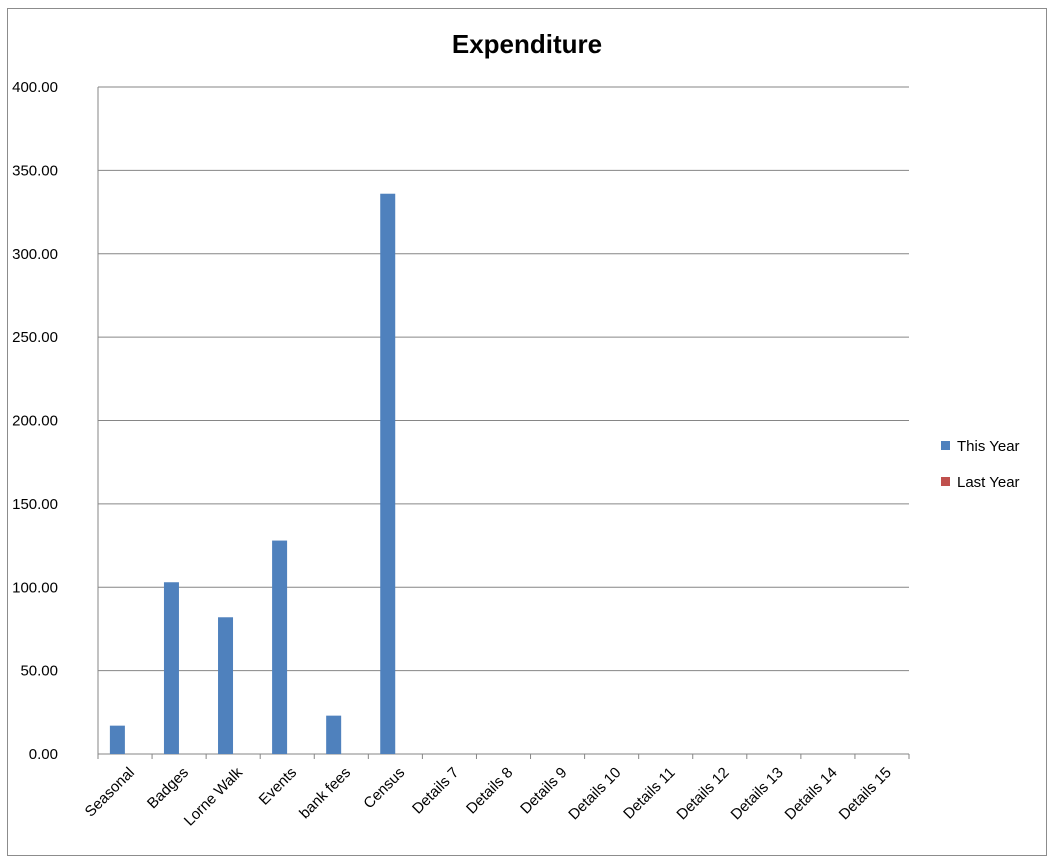 Image resolution: width=1051 pixels, height=862 pixels. What do you see at coordinates (757, 793) in the screenshot?
I see `x-tick-label: Details 13` at bounding box center [757, 793].